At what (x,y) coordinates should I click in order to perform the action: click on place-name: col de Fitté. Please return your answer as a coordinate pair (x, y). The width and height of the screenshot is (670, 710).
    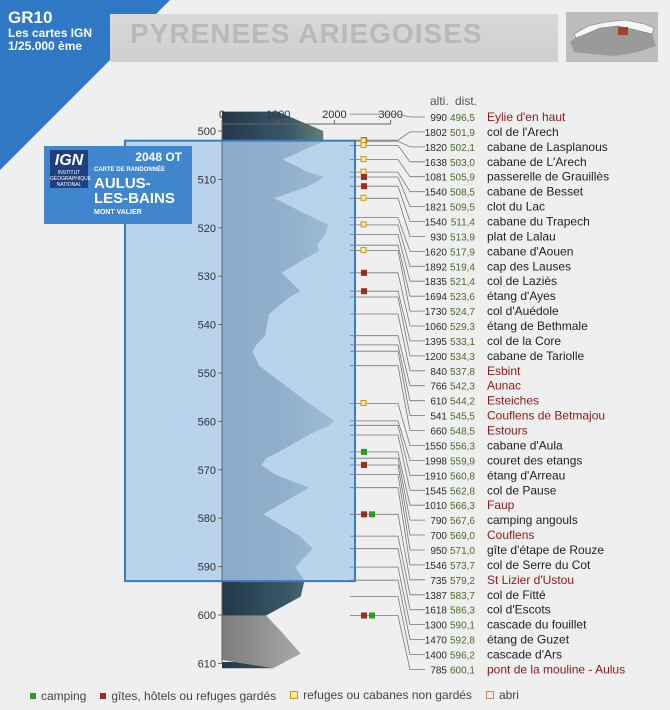
    Looking at the image, I should click on (516, 595).